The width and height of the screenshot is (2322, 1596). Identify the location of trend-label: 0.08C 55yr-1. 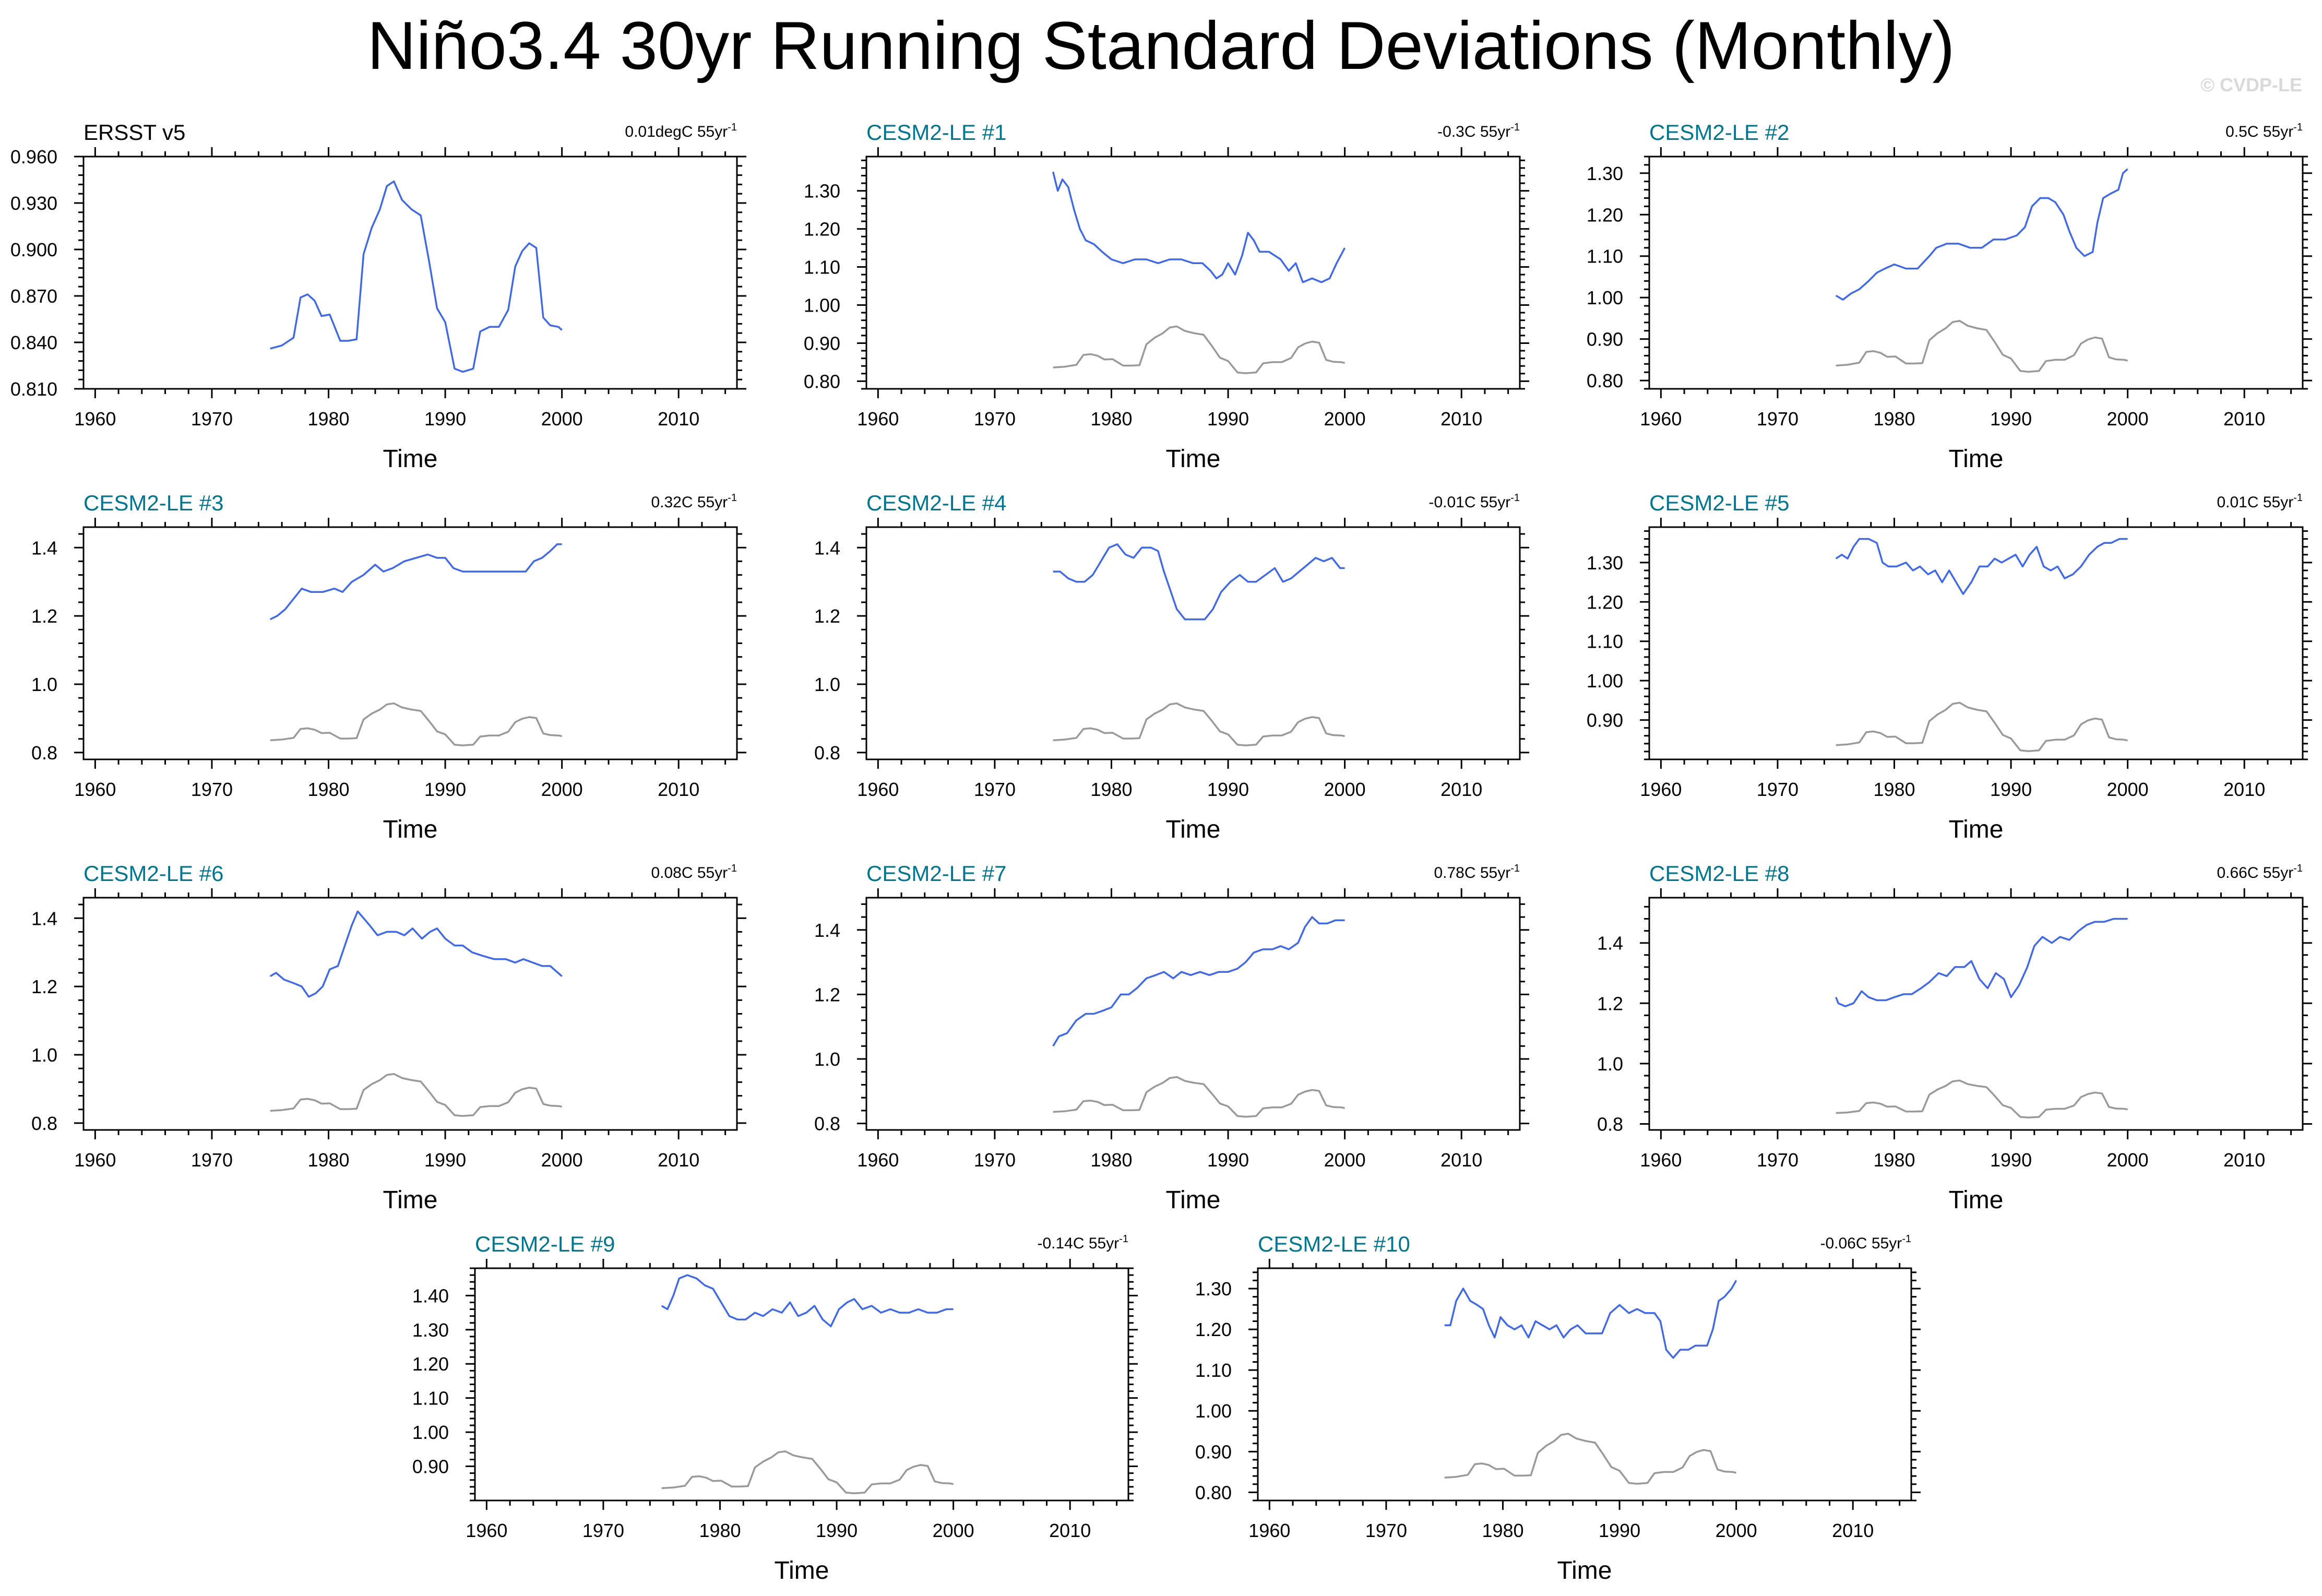
(694, 873).